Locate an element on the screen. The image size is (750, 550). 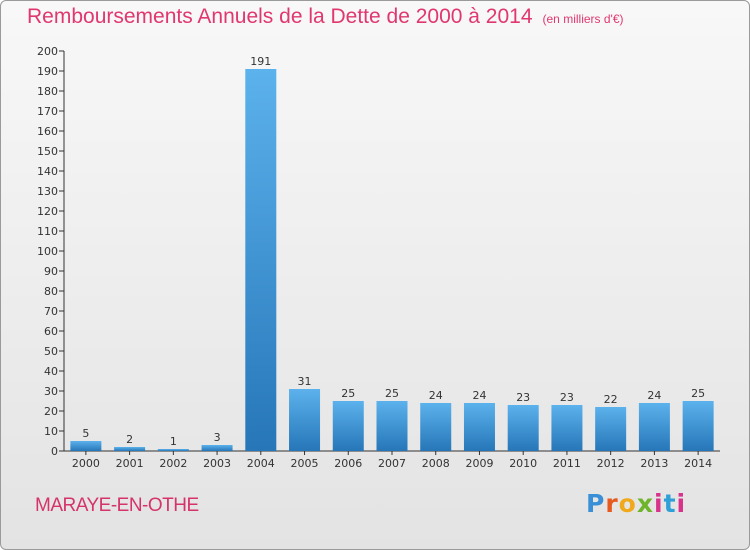
x-tick-label: 2011 is located at coordinates (567, 463).